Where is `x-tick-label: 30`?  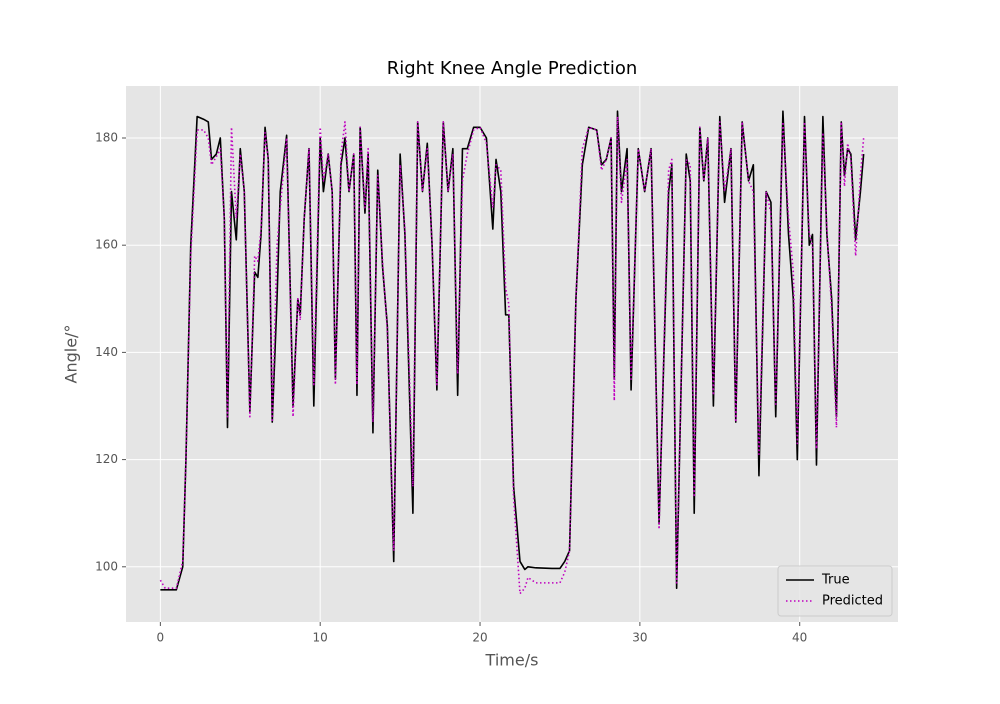
x-tick-label: 30 is located at coordinates (639, 638).